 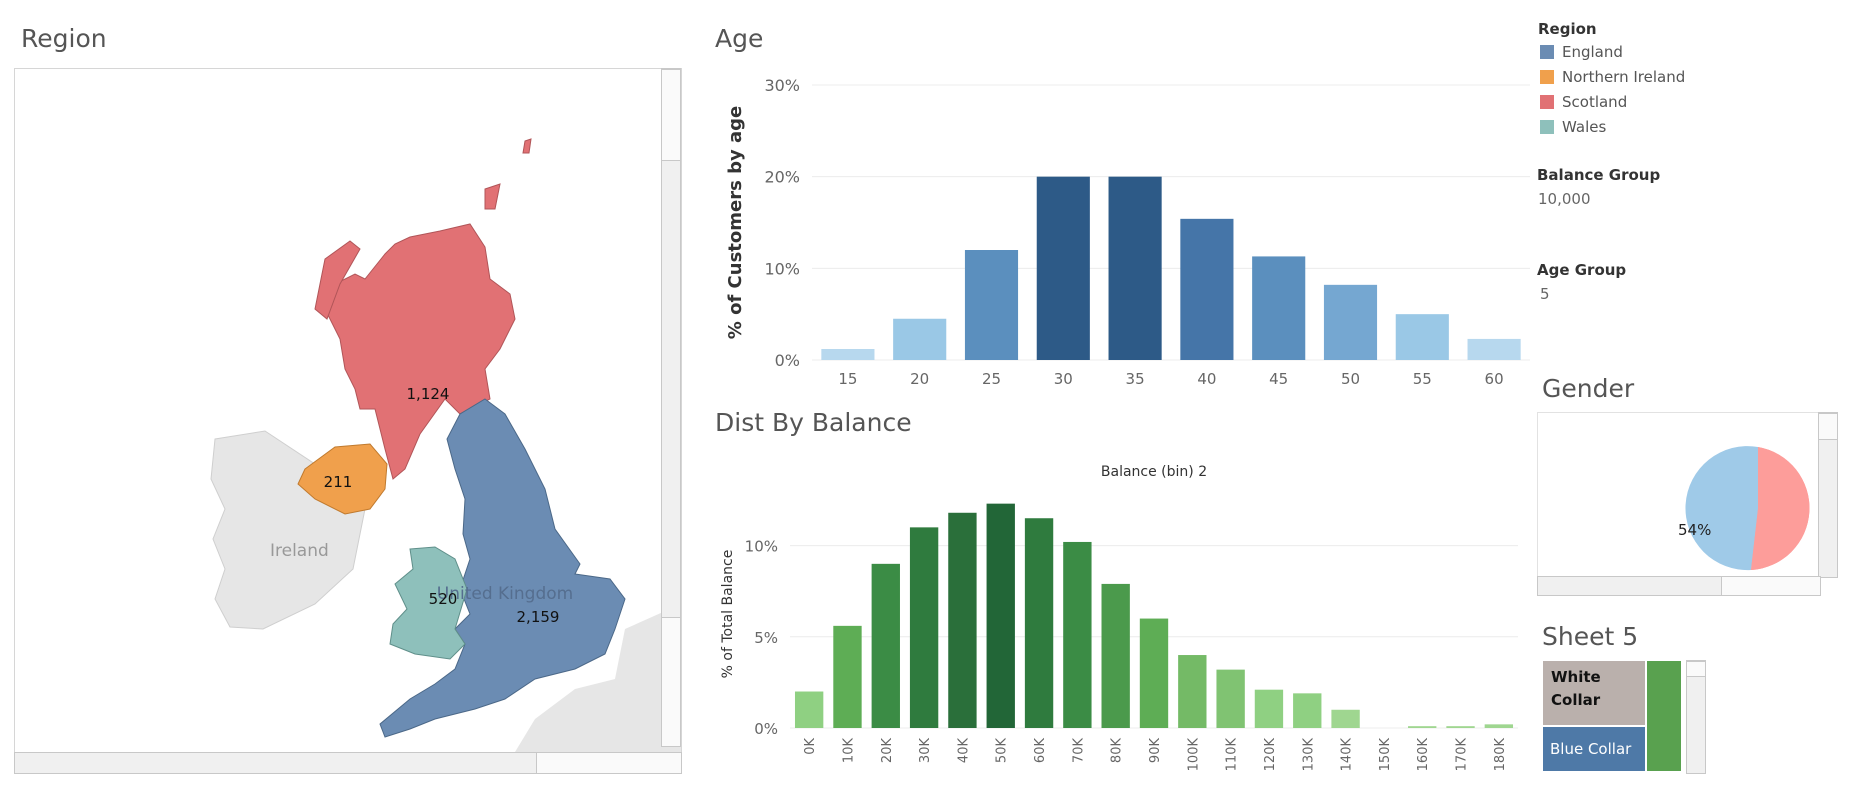 What do you see at coordinates (1588, 388) in the screenshot?
I see `gender-title: Gender` at bounding box center [1588, 388].